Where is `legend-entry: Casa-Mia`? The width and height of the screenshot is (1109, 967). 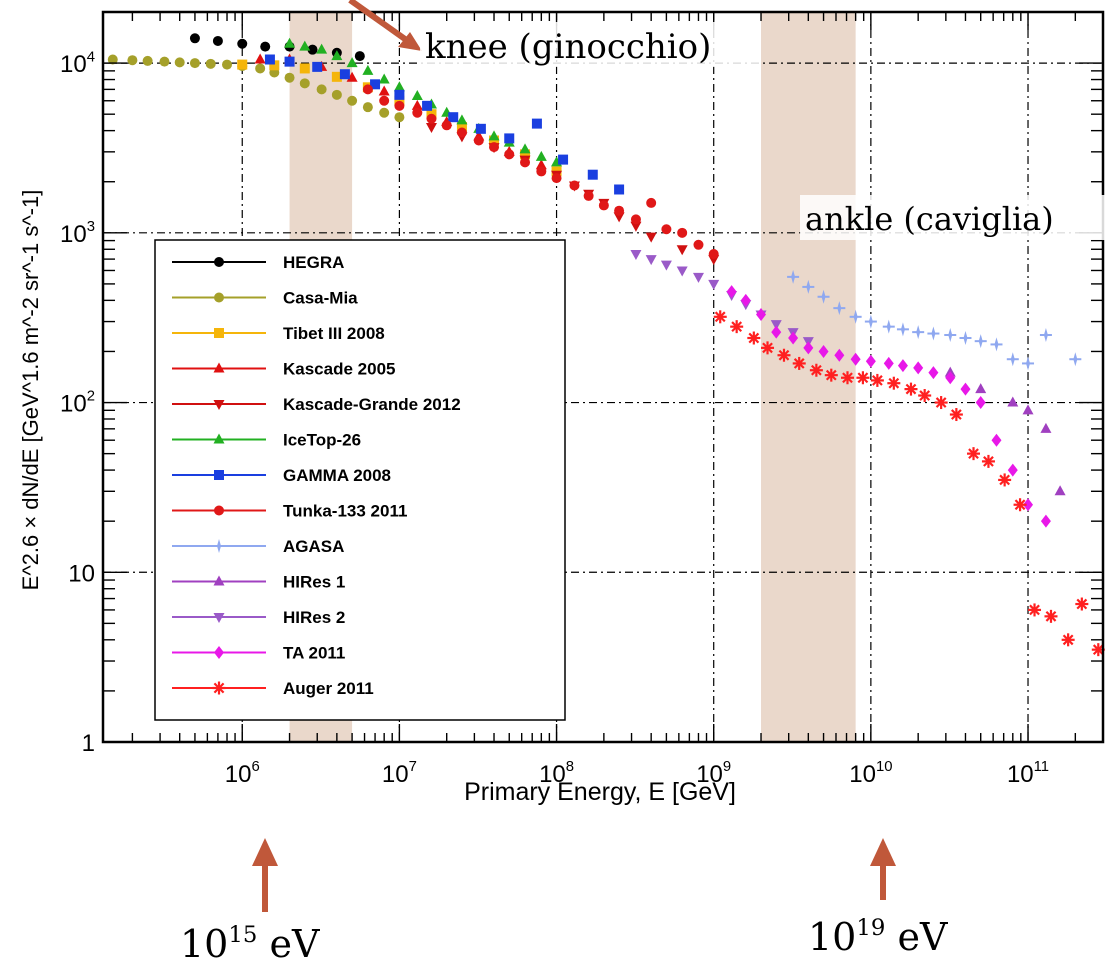
legend-entry: Casa-Mia is located at coordinates (265, 298).